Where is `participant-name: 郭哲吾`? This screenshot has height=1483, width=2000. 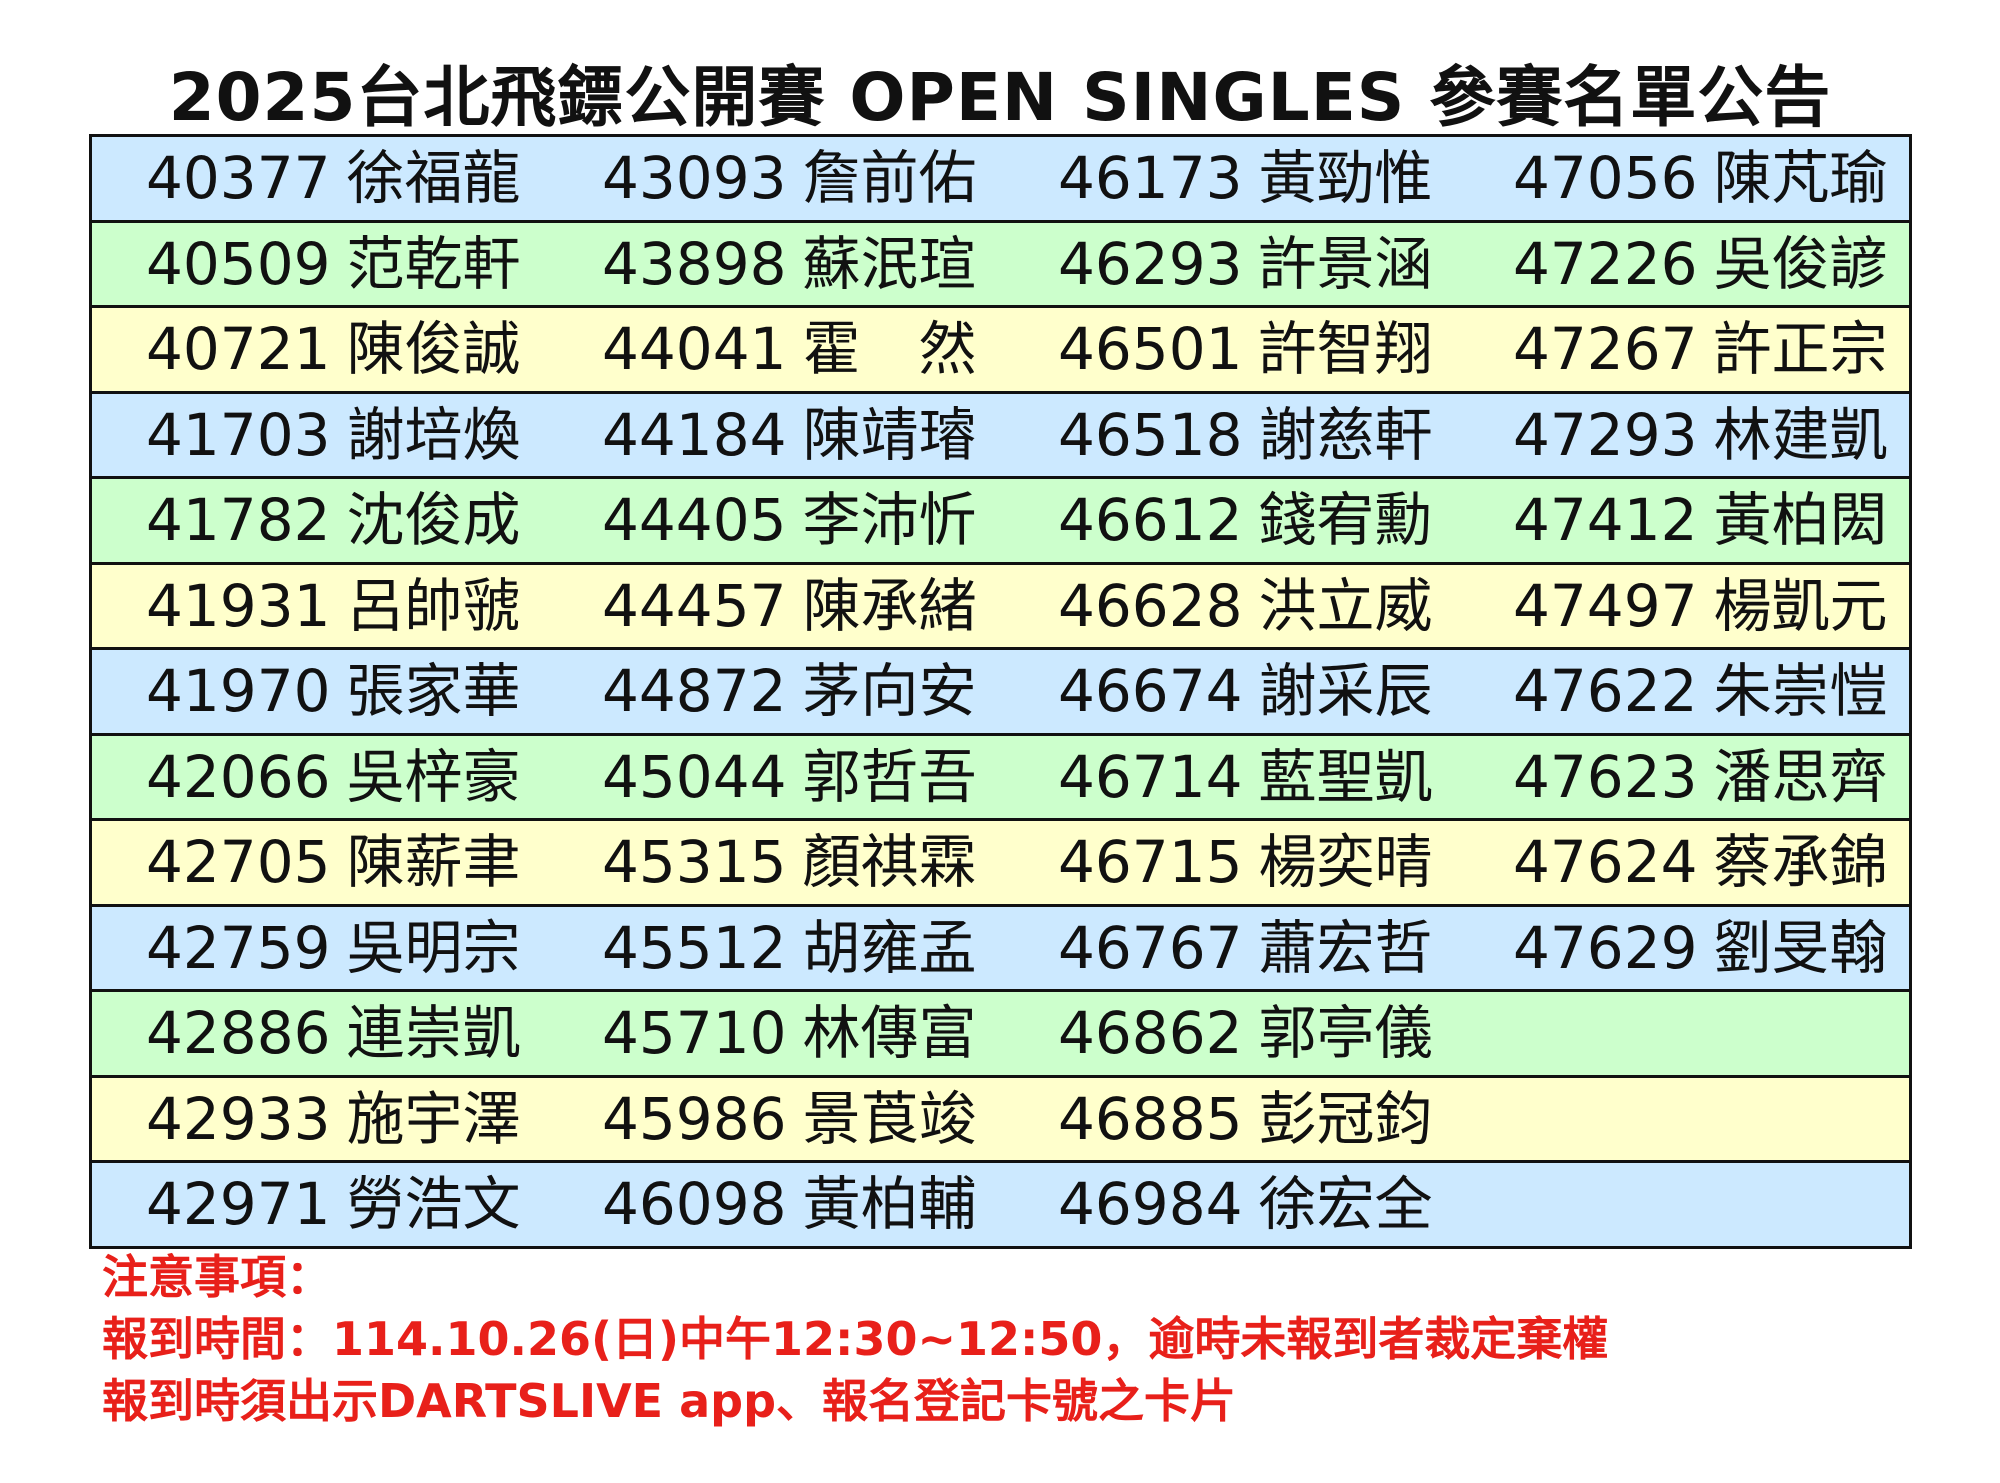
participant-name: 郭哲吾 is located at coordinates (889, 776).